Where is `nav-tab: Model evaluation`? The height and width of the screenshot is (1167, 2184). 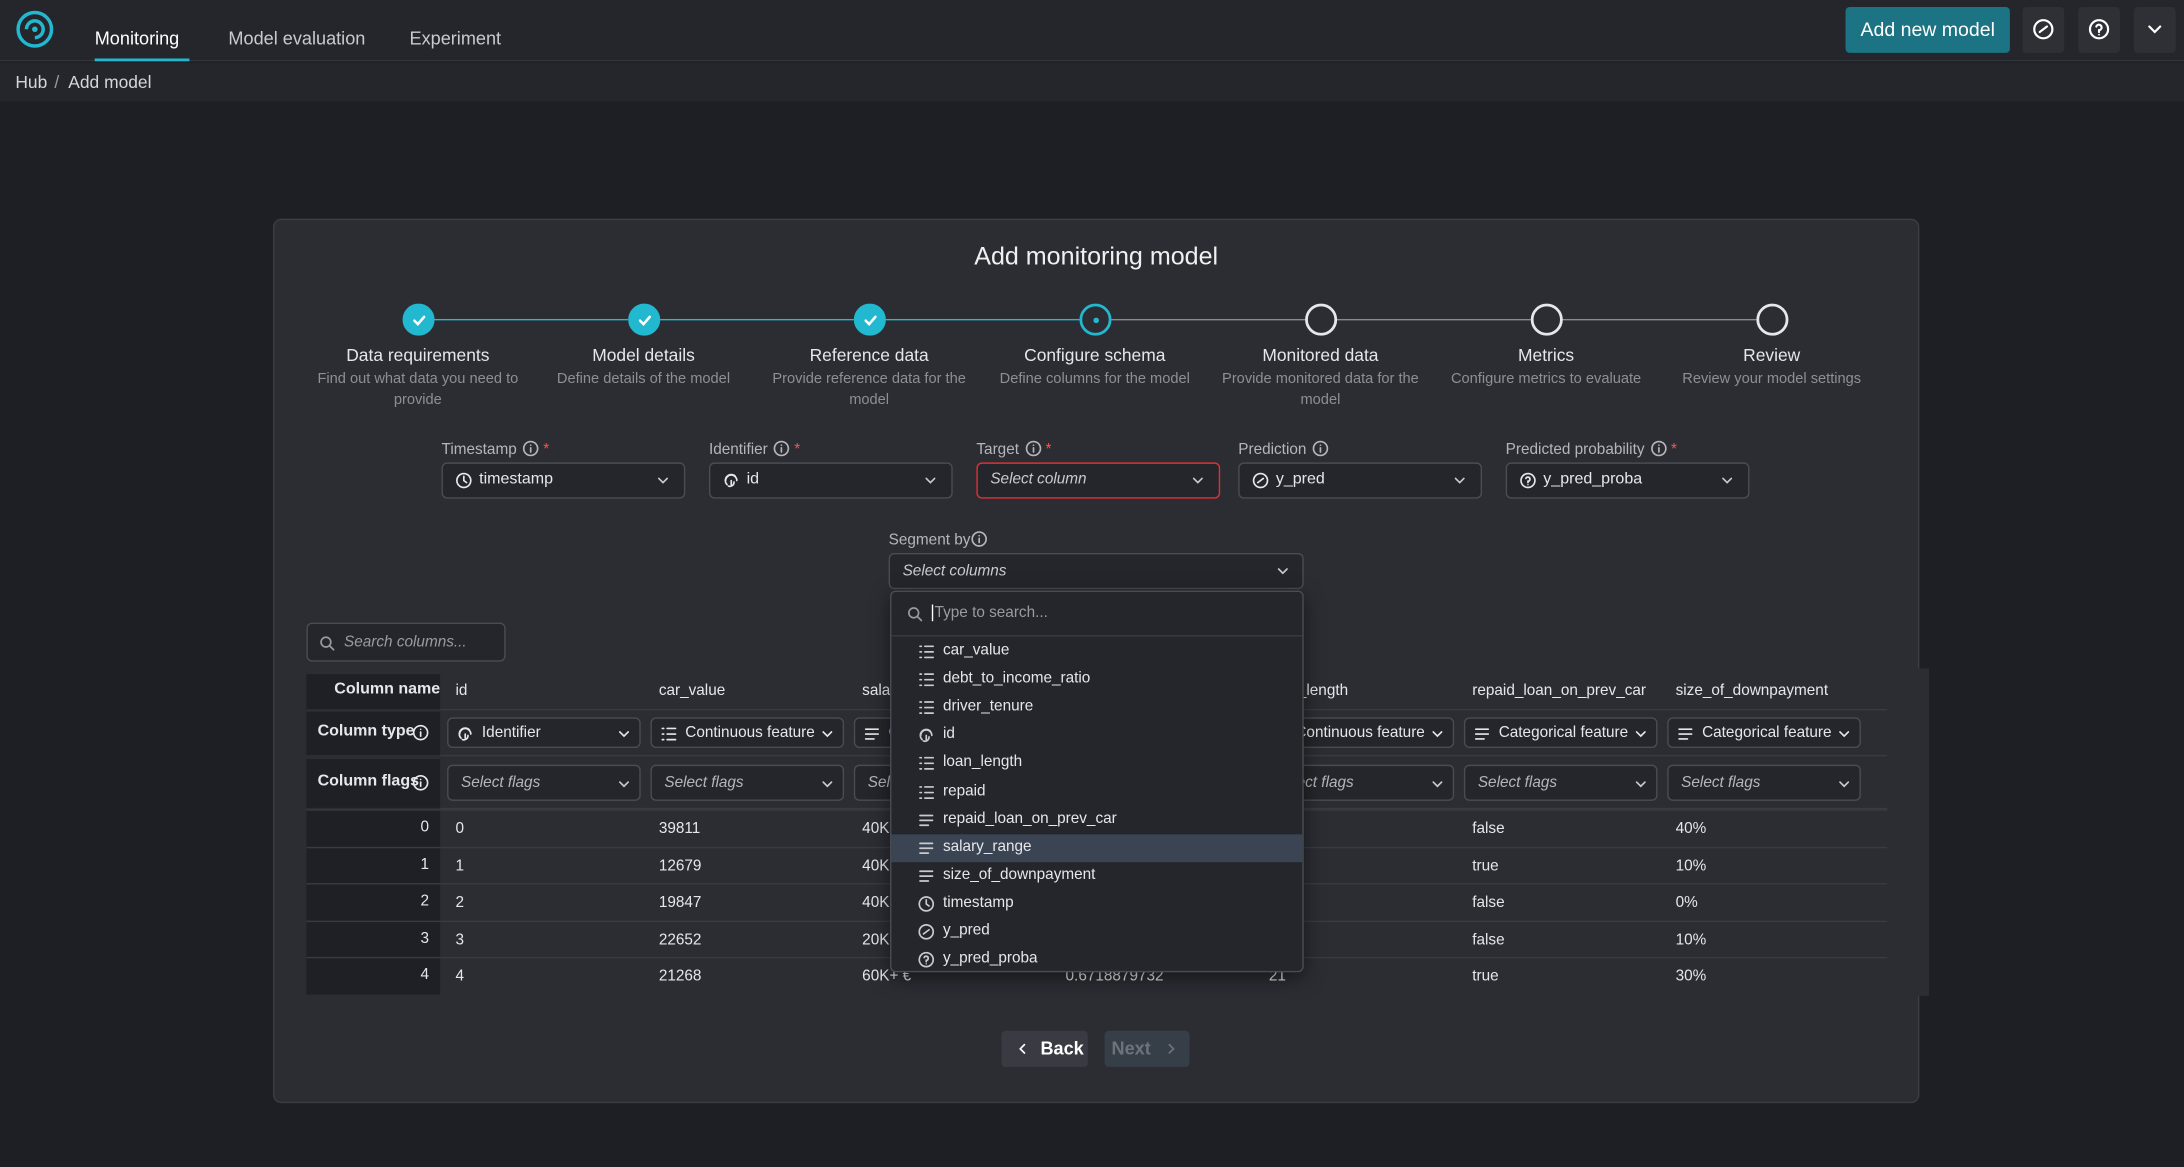 nav-tab: Model evaluation is located at coordinates (297, 38).